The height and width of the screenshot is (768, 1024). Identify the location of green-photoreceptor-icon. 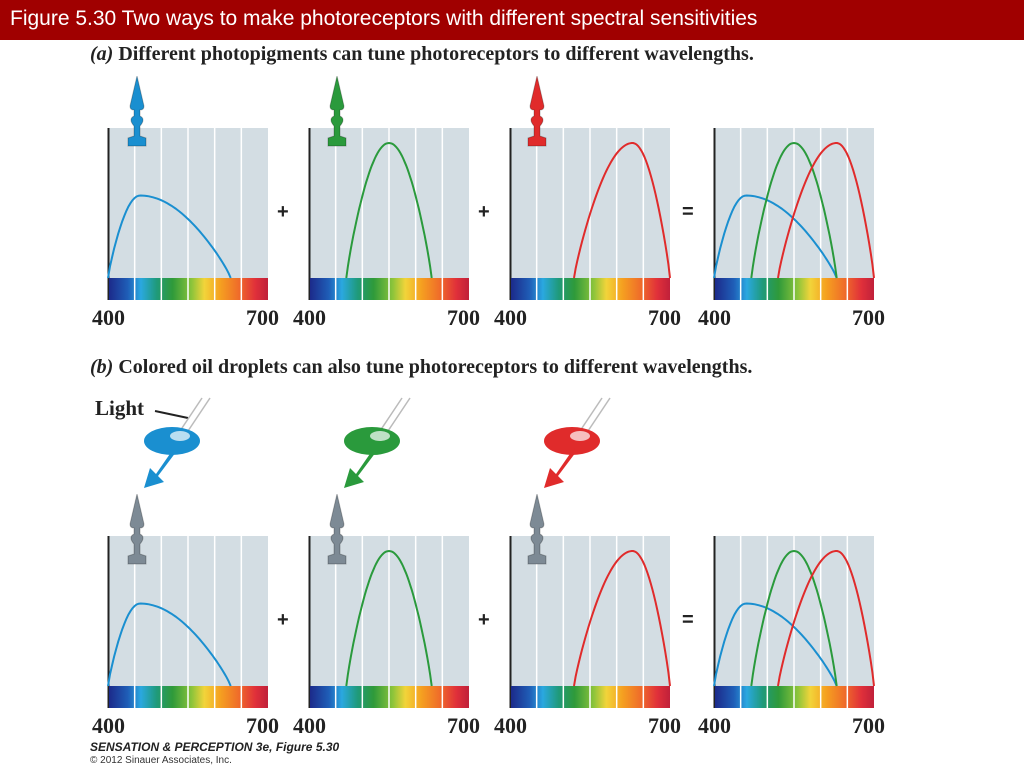
(337, 111).